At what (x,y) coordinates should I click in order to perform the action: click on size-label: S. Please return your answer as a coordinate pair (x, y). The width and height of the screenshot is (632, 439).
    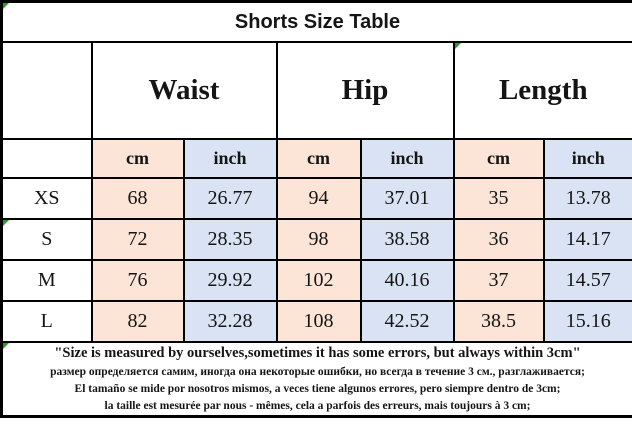
    Looking at the image, I should click on (46, 239).